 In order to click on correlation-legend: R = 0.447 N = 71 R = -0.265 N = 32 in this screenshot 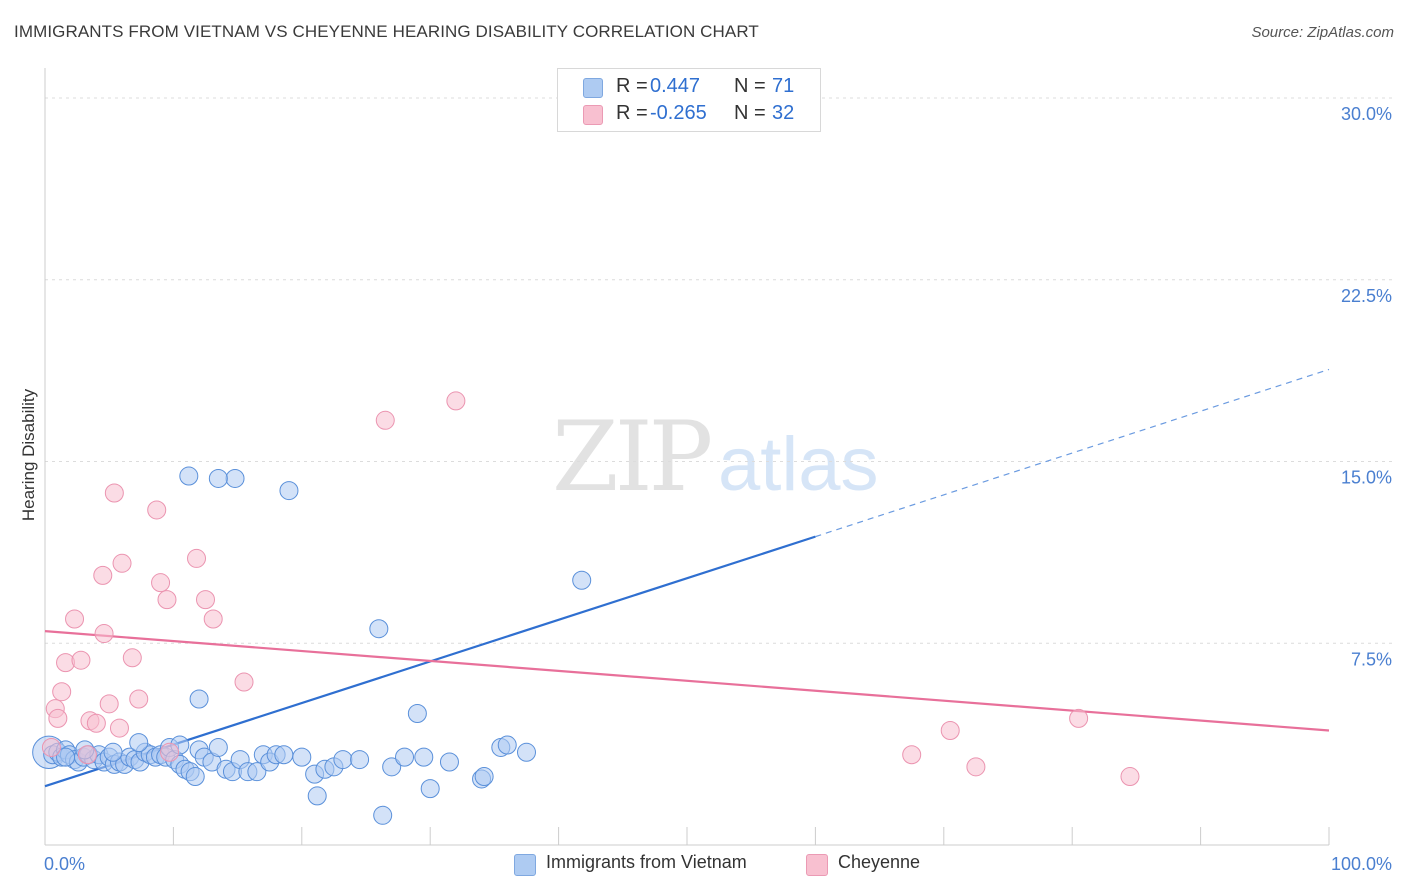, I will do `click(689, 100)`.